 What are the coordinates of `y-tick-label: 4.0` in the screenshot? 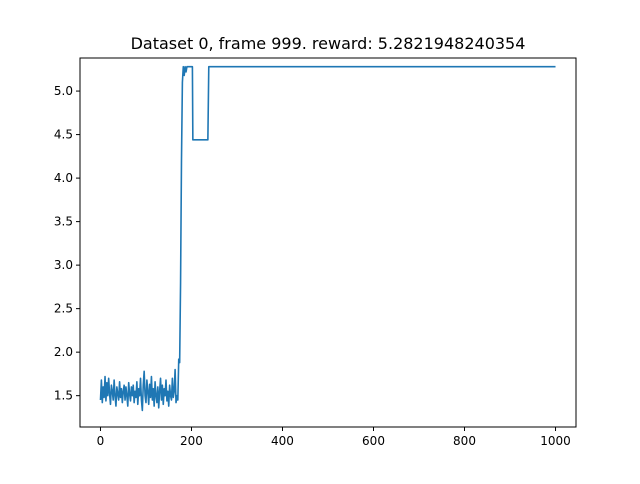 It's located at (63, 178).